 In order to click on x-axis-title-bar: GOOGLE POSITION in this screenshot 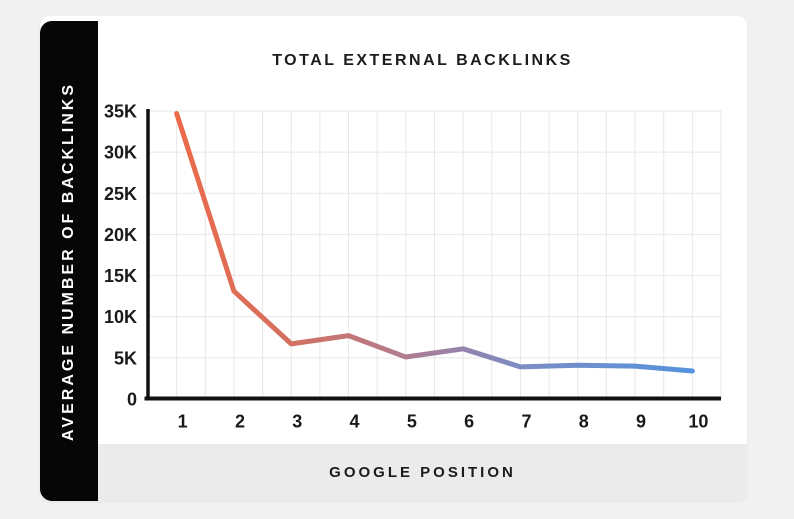, I will do `click(422, 472)`.